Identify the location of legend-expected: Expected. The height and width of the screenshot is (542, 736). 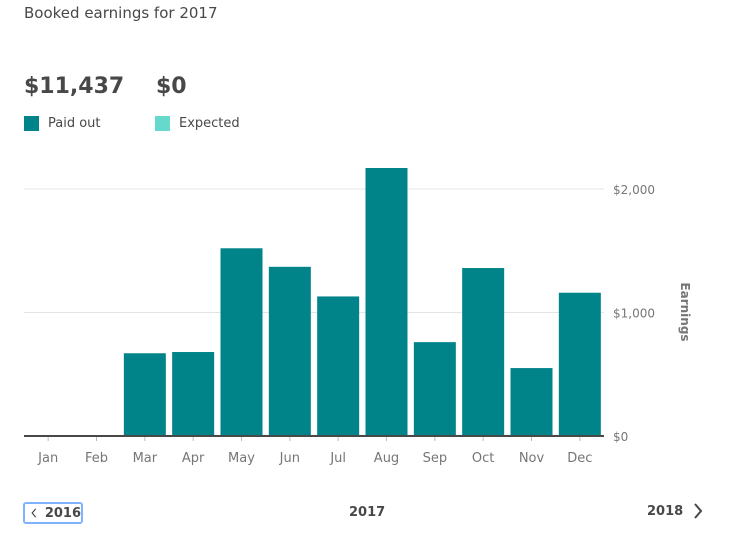
(197, 123).